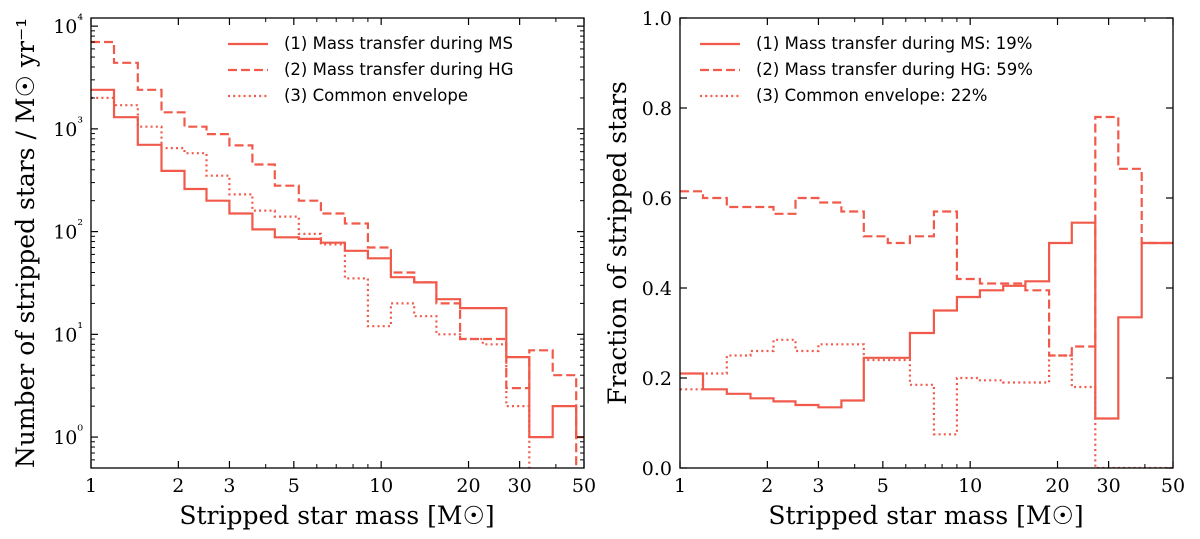 Image resolution: width=1200 pixels, height=539 pixels. Describe the element at coordinates (883, 486) in the screenshot. I see `right-xtick-label: 5` at that location.